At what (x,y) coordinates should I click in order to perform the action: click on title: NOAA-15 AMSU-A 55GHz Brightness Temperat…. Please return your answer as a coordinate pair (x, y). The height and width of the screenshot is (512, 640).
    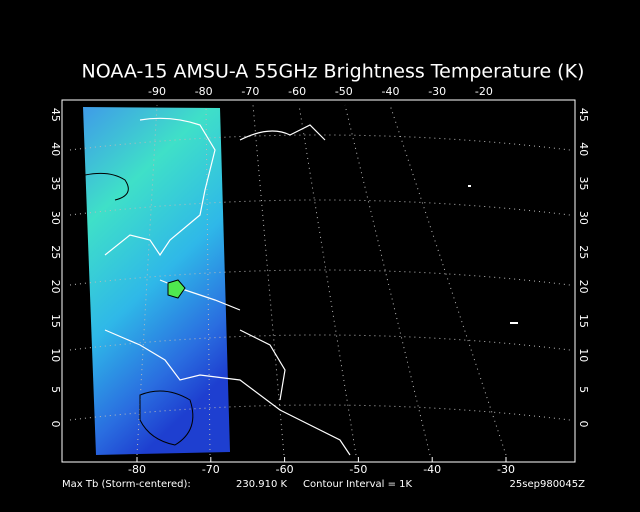
    Looking at the image, I should click on (333, 72).